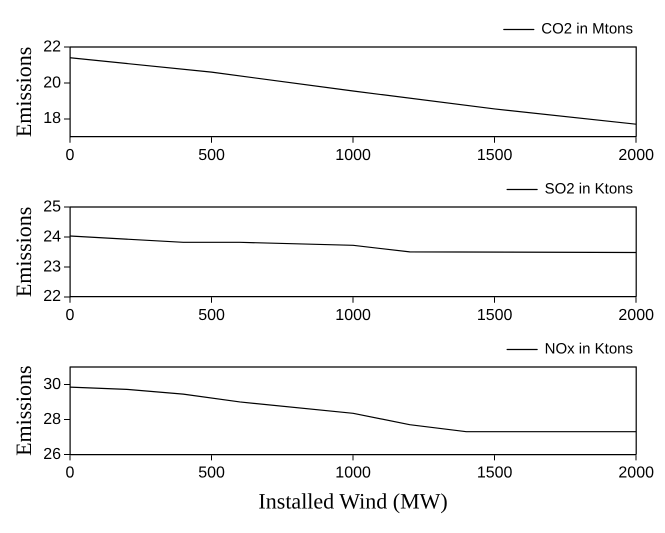 Image resolution: width=665 pixels, height=533 pixels. Describe the element at coordinates (52, 237) in the screenshot. I see `y-tick-label: 24` at that location.